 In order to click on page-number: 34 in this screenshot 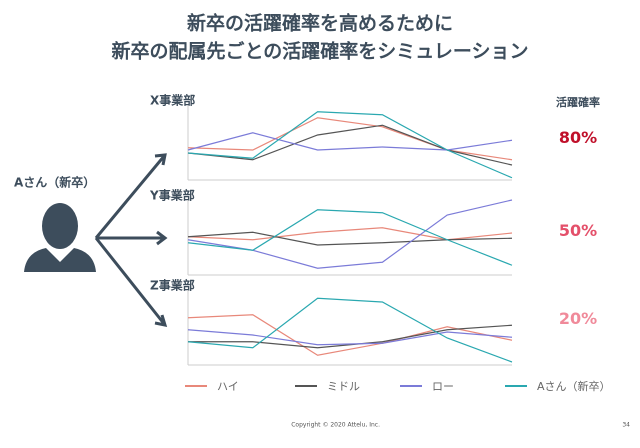, I will do `click(626, 425)`.